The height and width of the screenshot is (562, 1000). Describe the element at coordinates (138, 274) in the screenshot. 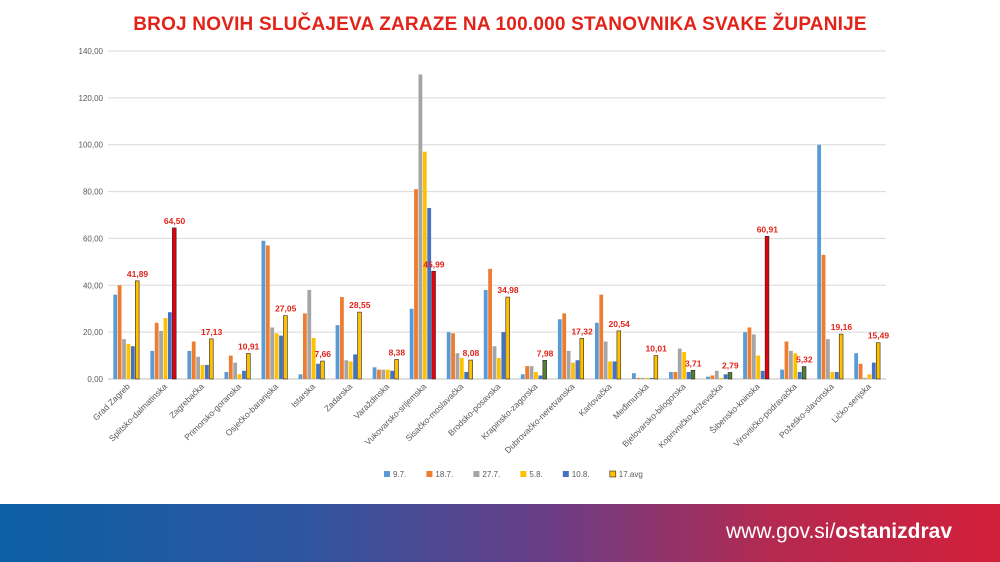

I see `data-label: 41,89` at that location.